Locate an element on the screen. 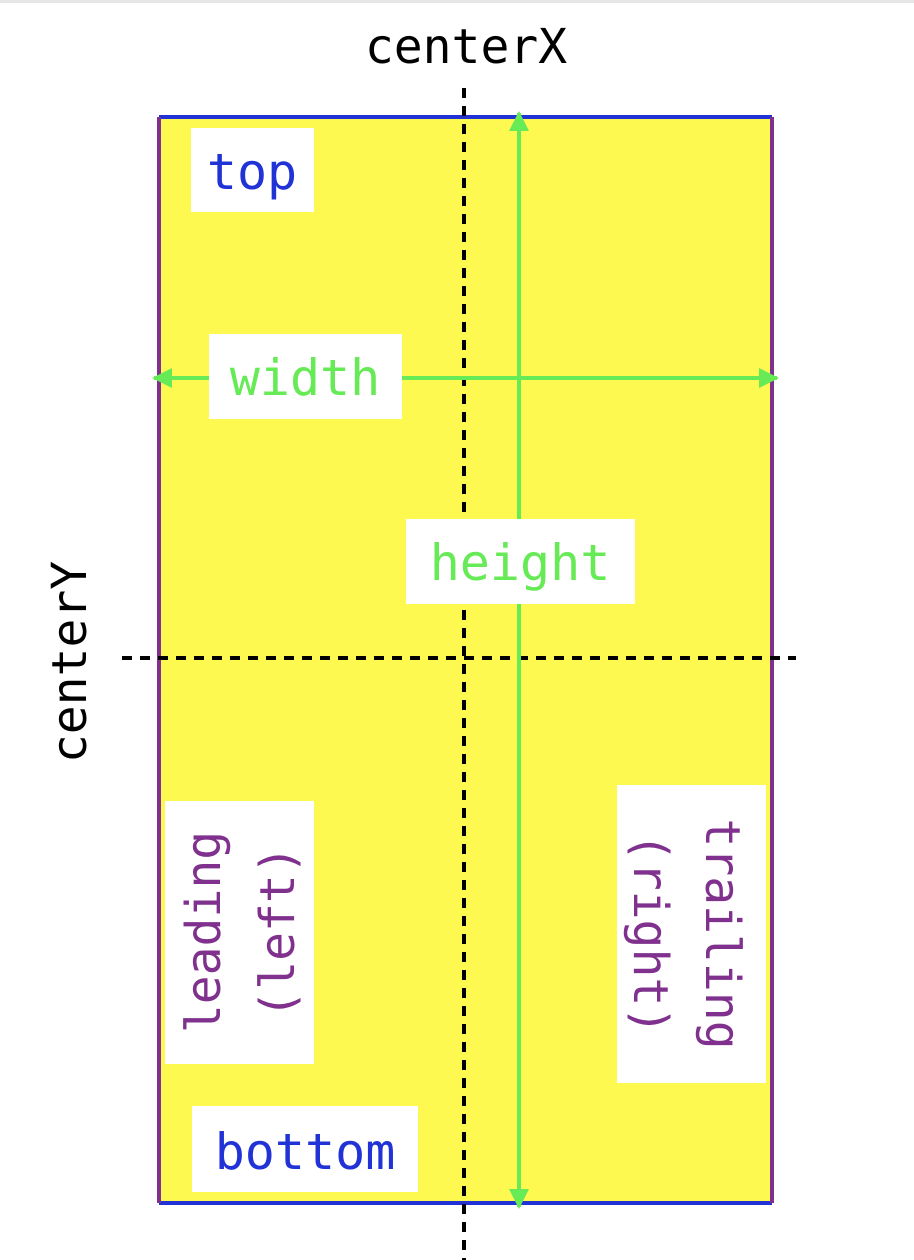 The image size is (914, 1260). bottom-label-box is located at coordinates (305, 1149).